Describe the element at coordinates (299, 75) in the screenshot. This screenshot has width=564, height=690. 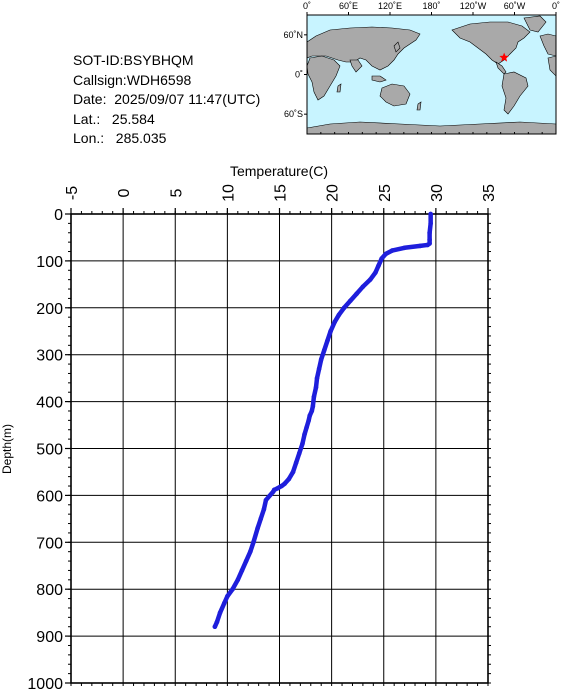
I see `map-lat-label: 0˚` at that location.